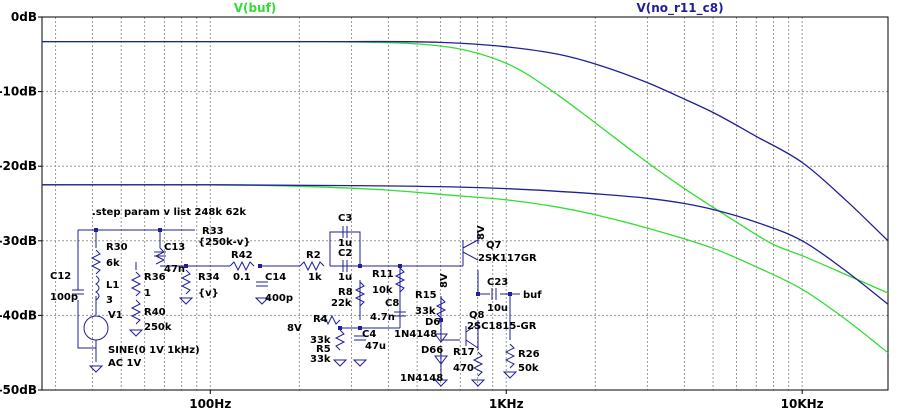 The image size is (900, 416). Describe the element at coordinates (441, 308) in the screenshot. I see `resistor-r15` at that location.